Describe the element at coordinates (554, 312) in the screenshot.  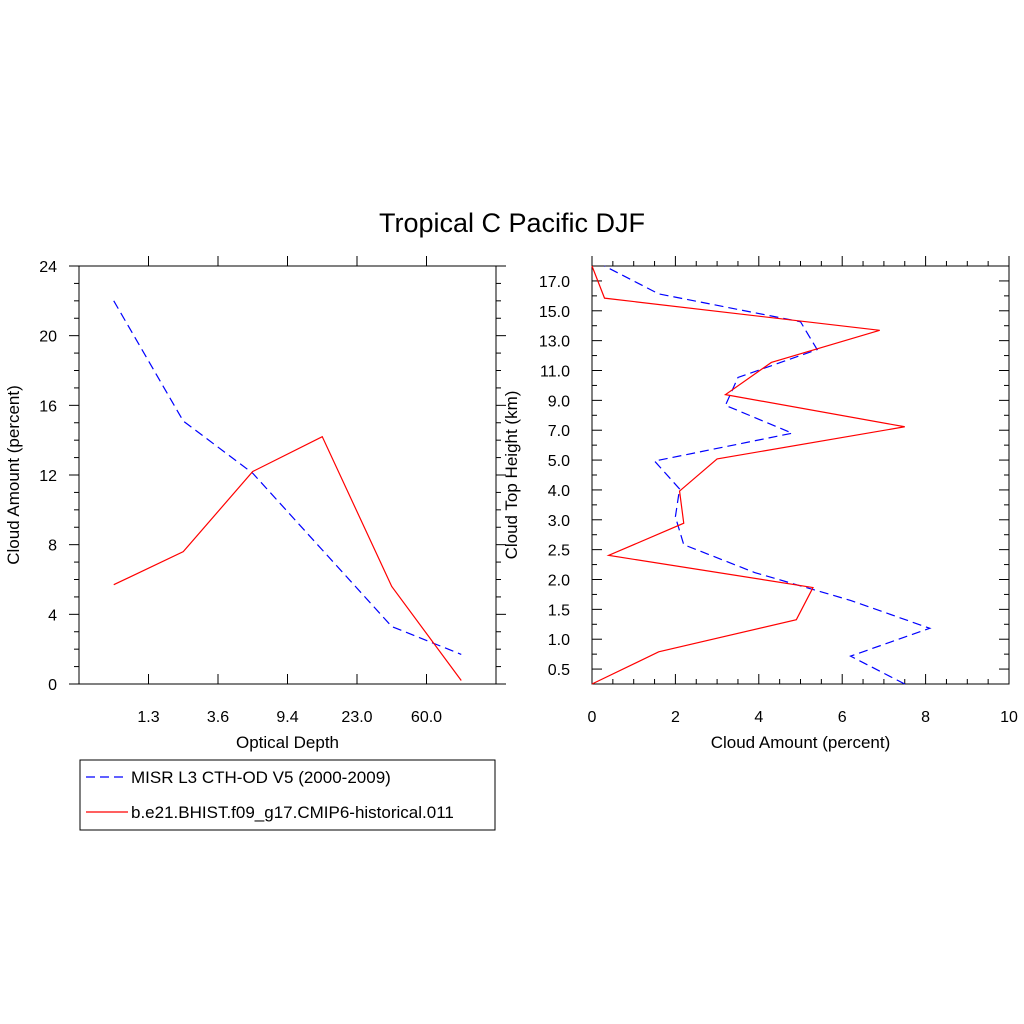
I see `right-y-tick-label: 15.0` at that location.